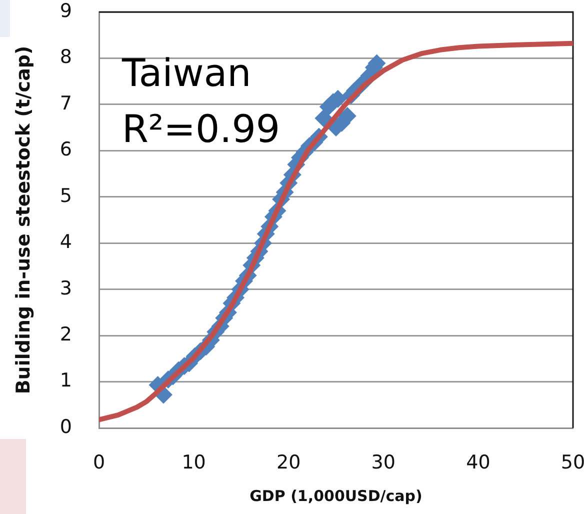  I want to click on y-tick-label: 8, so click(66, 57).